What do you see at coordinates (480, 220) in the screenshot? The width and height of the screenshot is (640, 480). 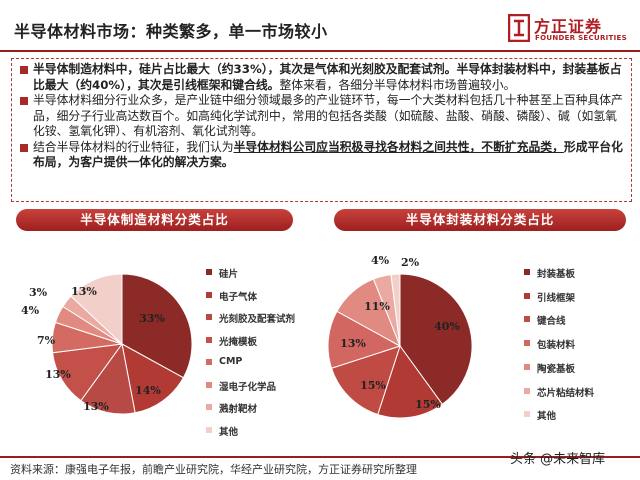 I see `chart-title-packaging: 半导体封装材料分类占比` at bounding box center [480, 220].